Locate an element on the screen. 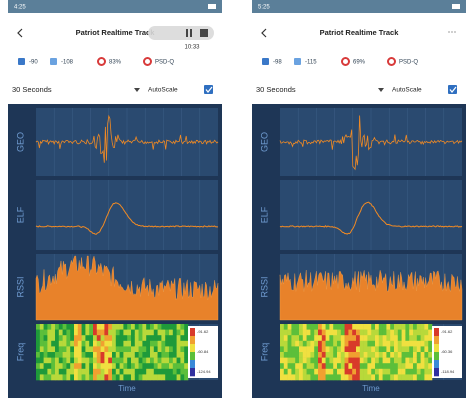  more-menu: ⋯ is located at coordinates (452, 31).